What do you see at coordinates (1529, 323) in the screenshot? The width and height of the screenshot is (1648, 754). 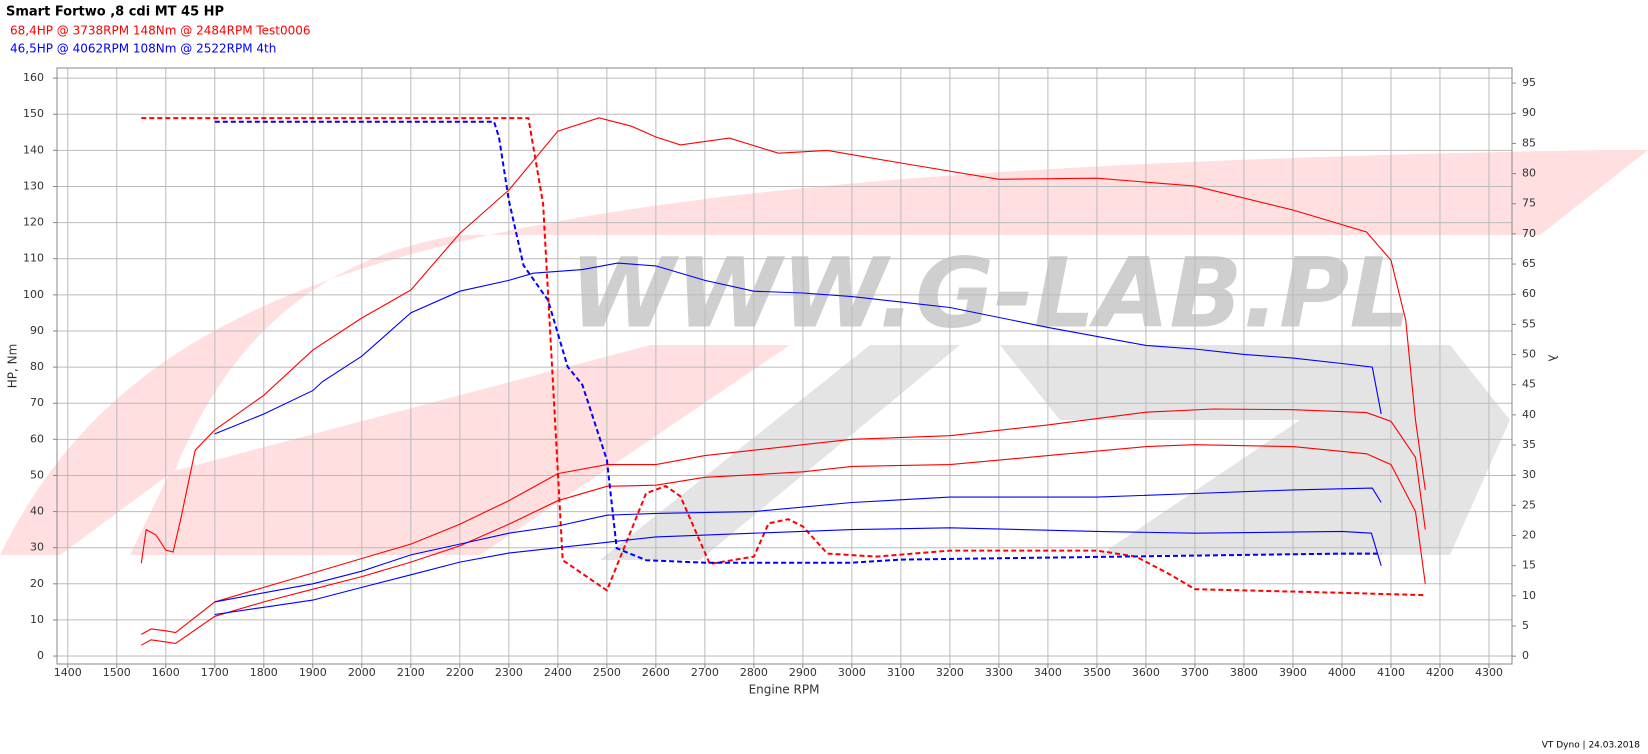 I see `y2-tick-label: 55` at bounding box center [1529, 323].